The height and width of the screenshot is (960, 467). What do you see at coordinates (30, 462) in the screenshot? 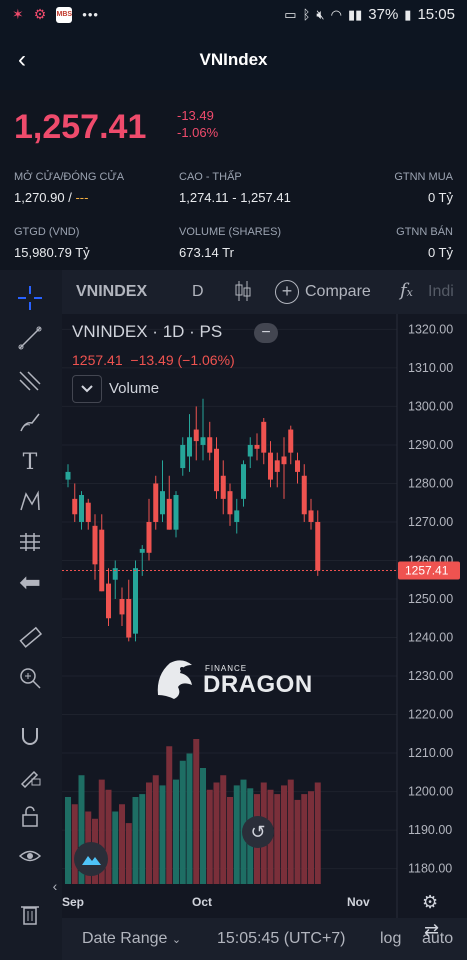
I see `text-tool-icon: T` at bounding box center [30, 462].